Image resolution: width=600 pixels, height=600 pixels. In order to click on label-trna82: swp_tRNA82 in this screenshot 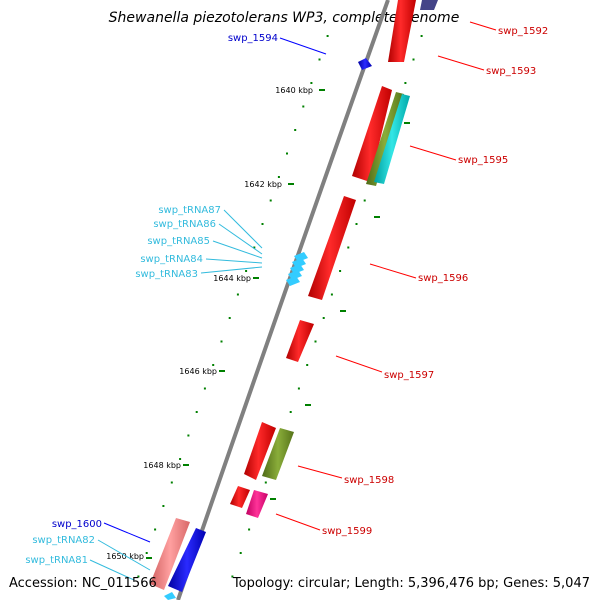, I will do `click(91, 553)`.